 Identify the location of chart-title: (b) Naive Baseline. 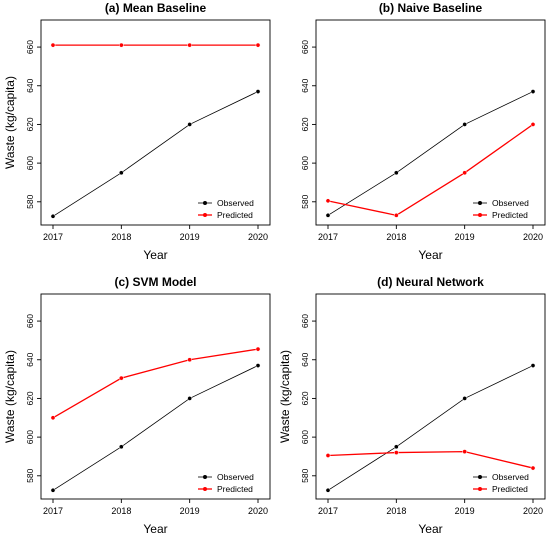
(431, 8).